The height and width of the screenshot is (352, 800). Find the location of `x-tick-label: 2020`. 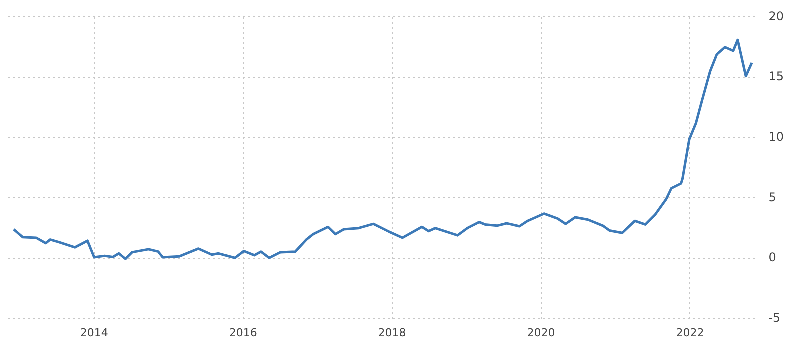

x-tick-label: 2020 is located at coordinates (541, 333).